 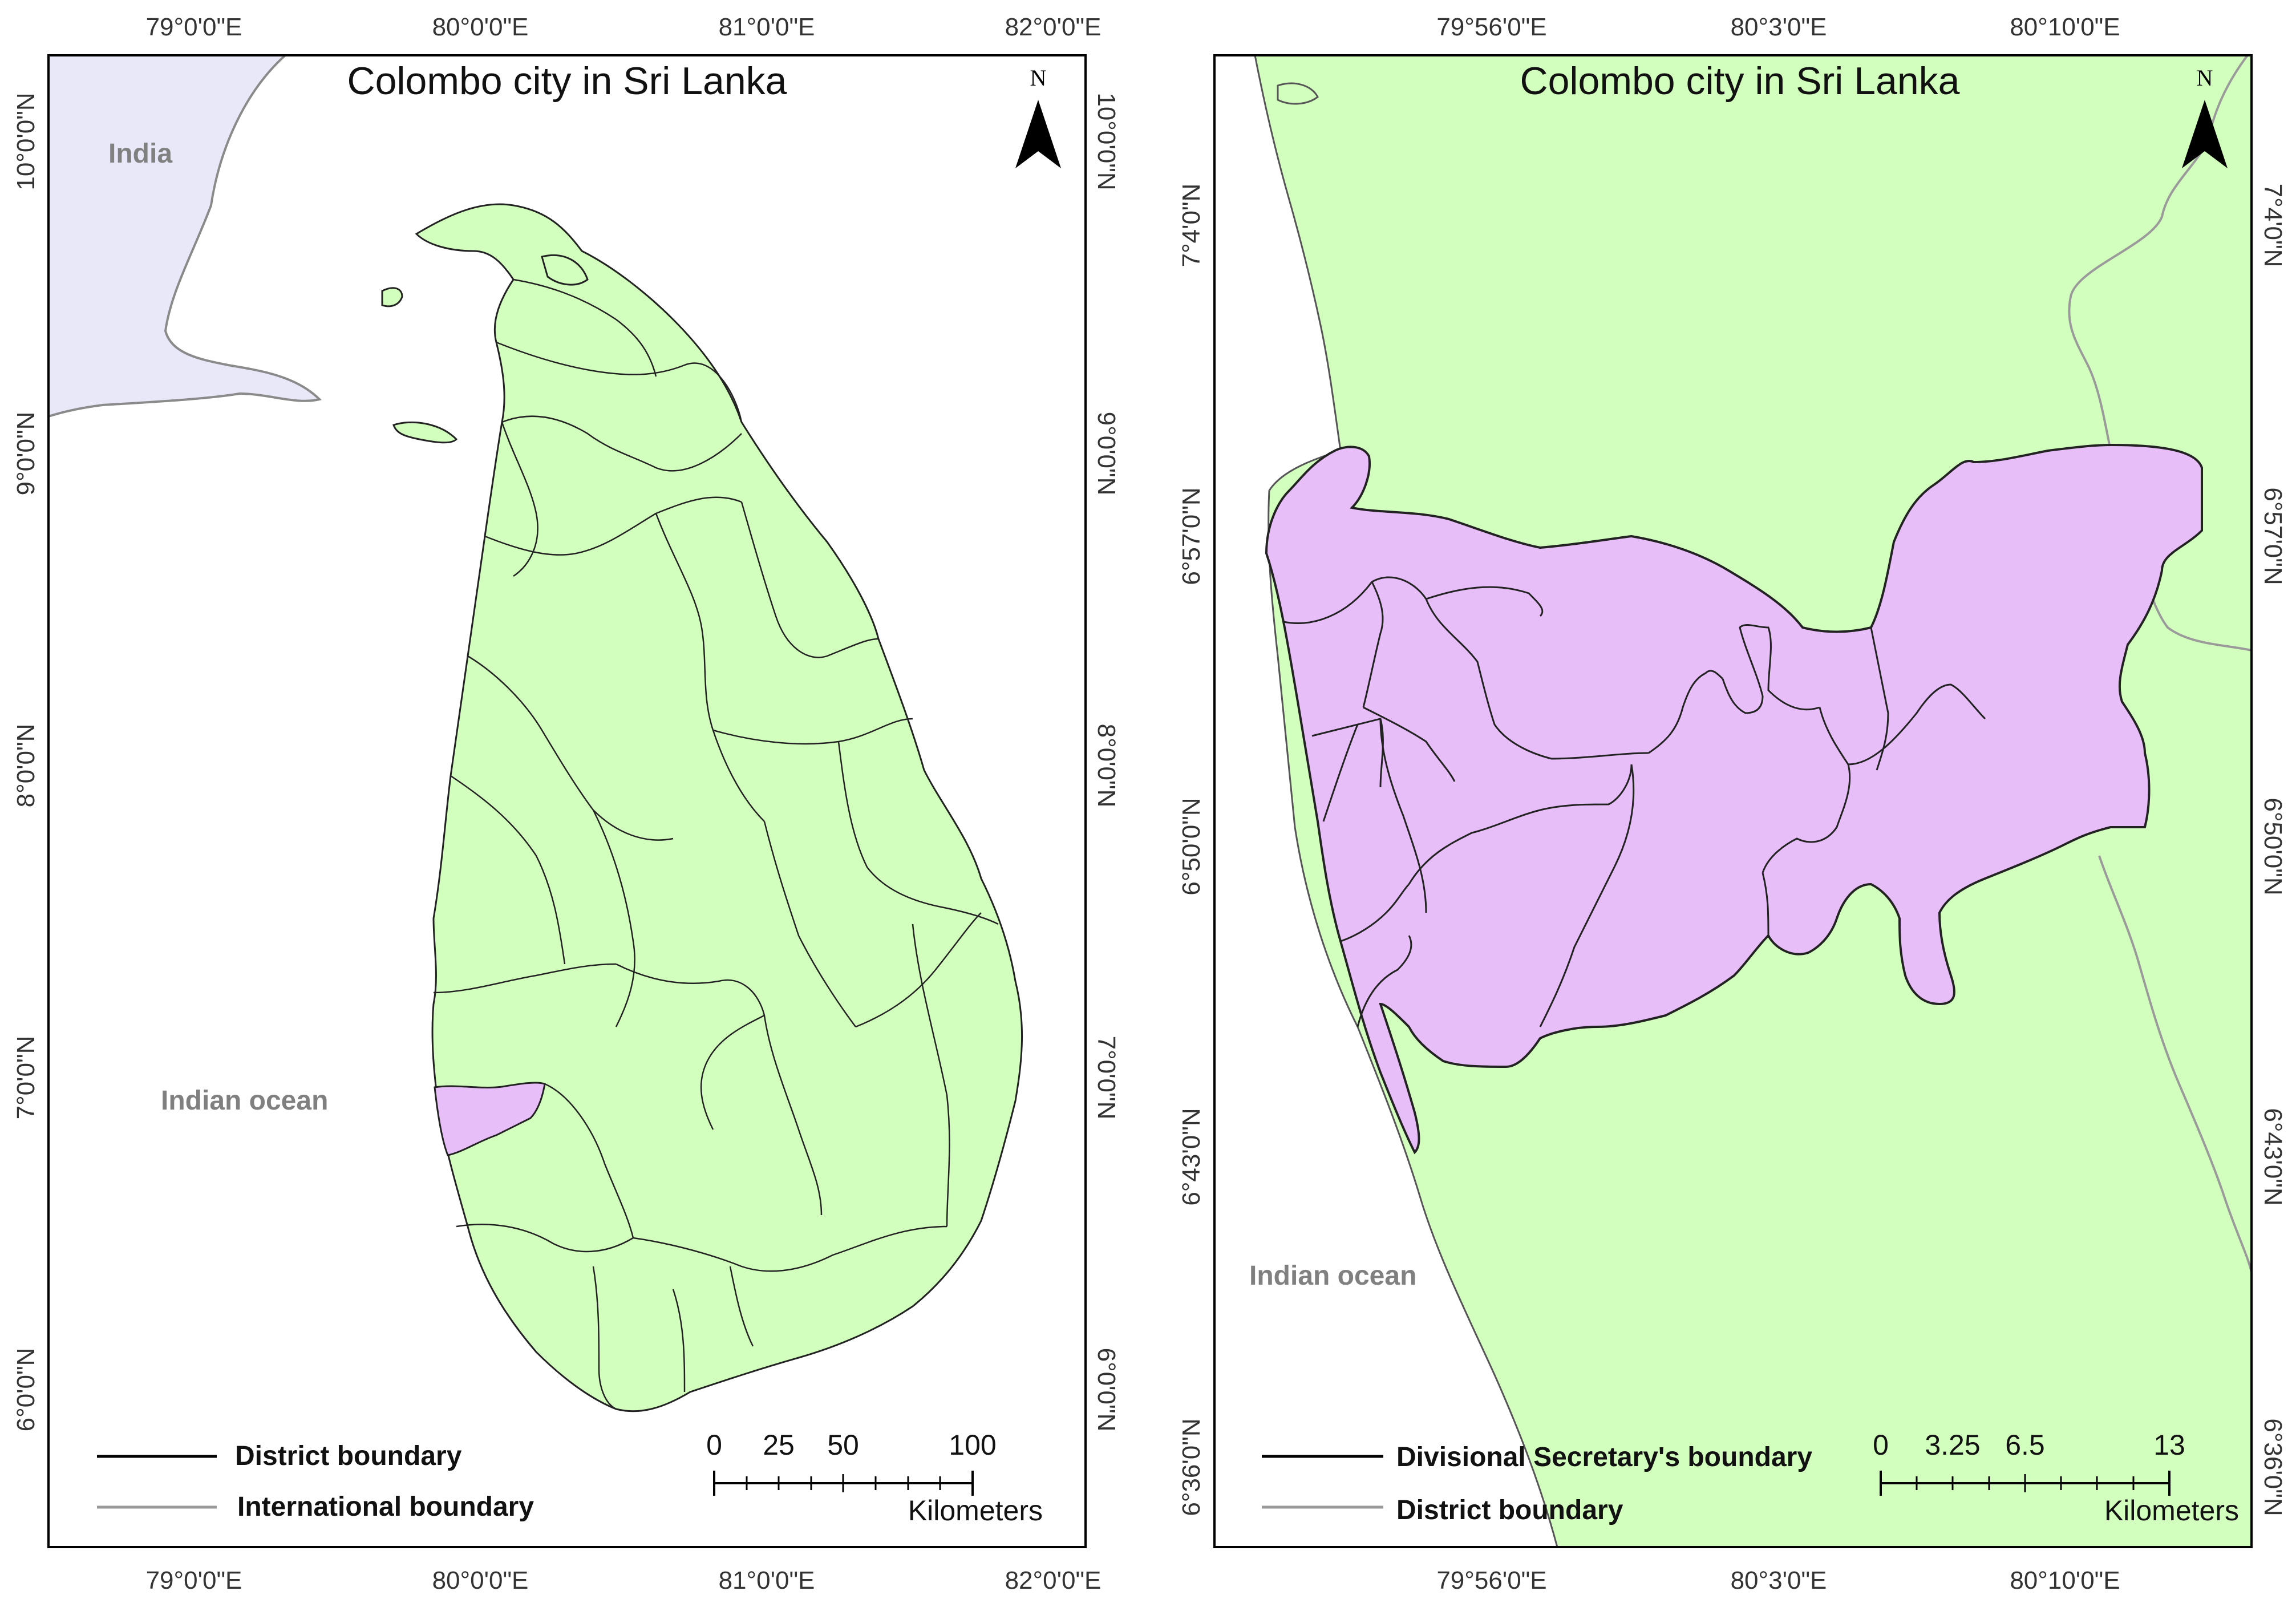 I want to click on right-tick-label: 6°50'0"N, so click(x=2273, y=846).